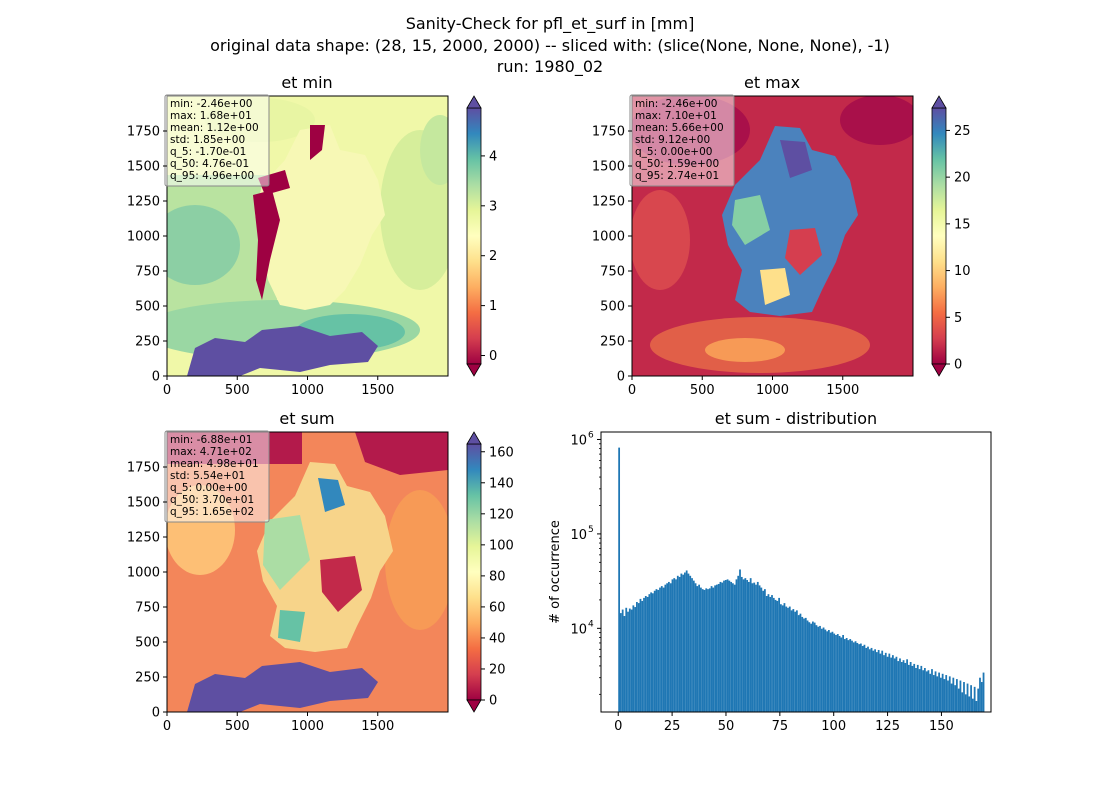 The image size is (1100, 800). Describe the element at coordinates (726, 726) in the screenshot. I see `x-tick-label: 50` at that location.